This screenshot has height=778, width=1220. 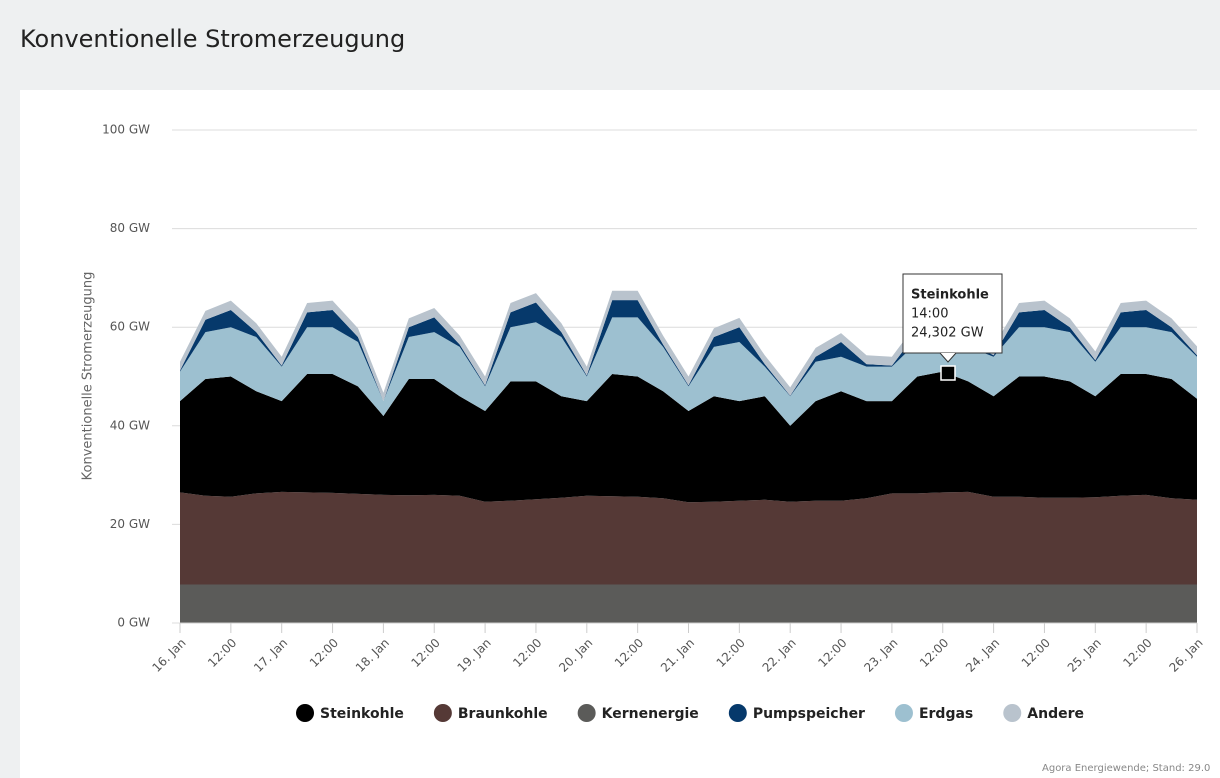 I want to click on legend-label: Pumpspeicher, so click(x=809, y=714).